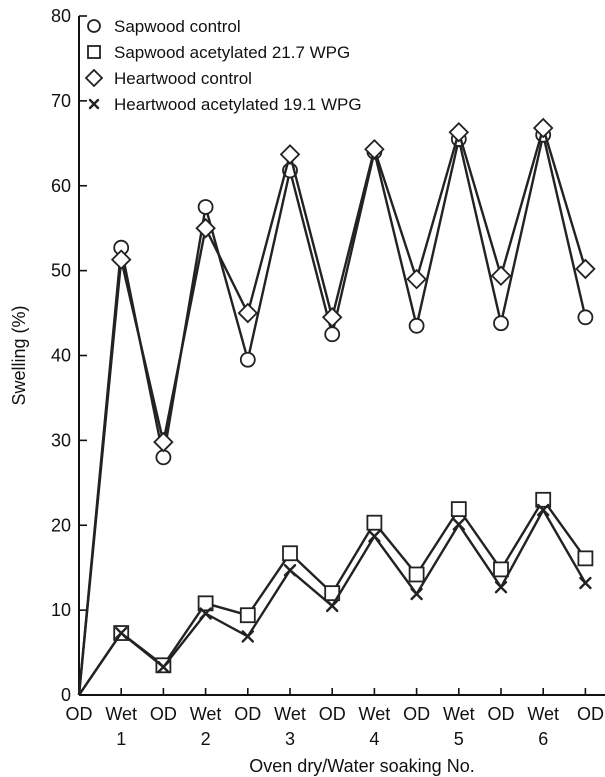 The height and width of the screenshot is (777, 605). What do you see at coordinates (206, 739) in the screenshot?
I see `cycle-number-label: 2` at bounding box center [206, 739].